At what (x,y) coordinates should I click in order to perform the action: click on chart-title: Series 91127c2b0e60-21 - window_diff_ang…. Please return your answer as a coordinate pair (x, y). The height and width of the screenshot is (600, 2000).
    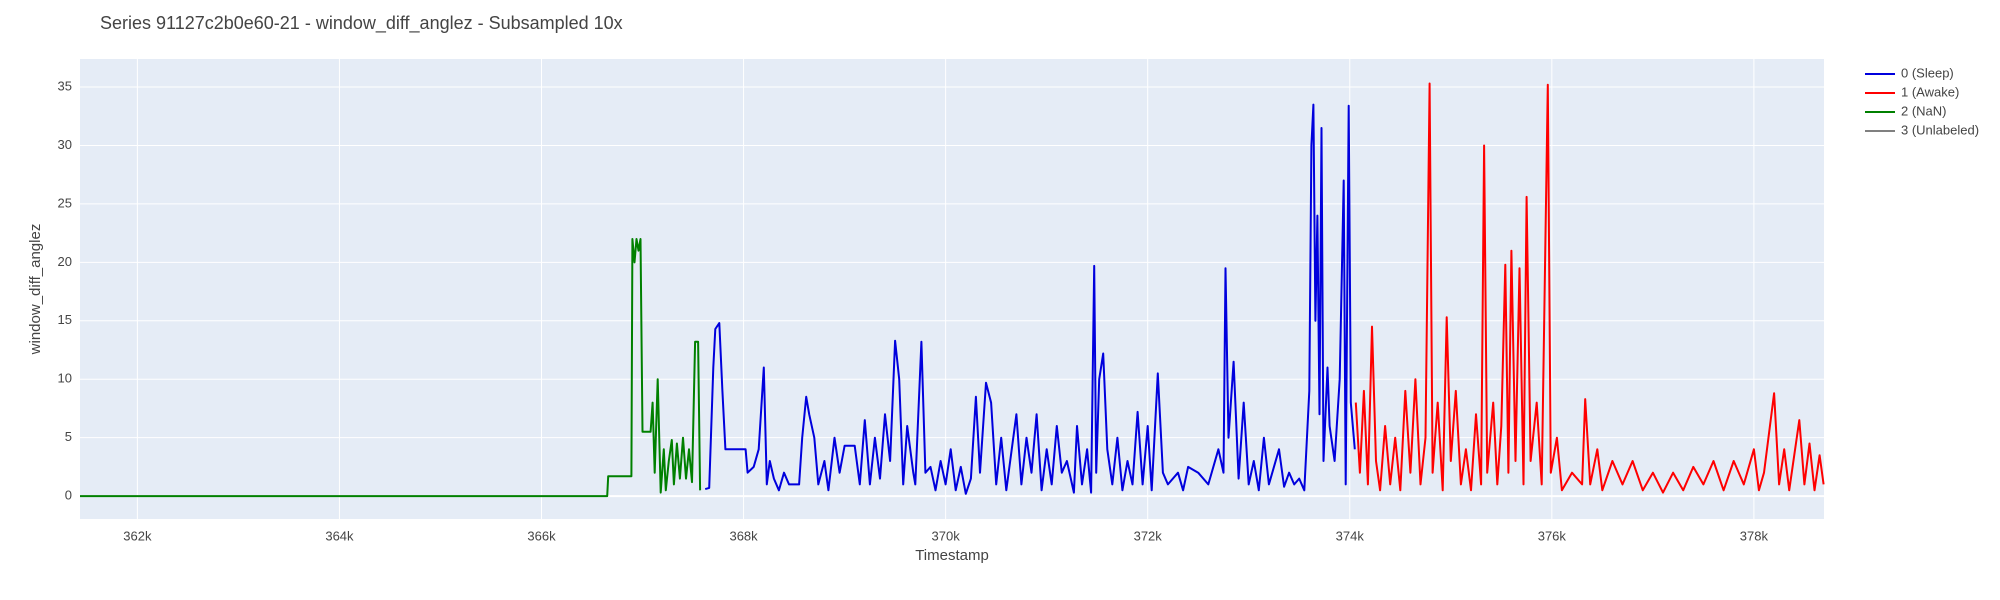
    Looking at the image, I should click on (361, 23).